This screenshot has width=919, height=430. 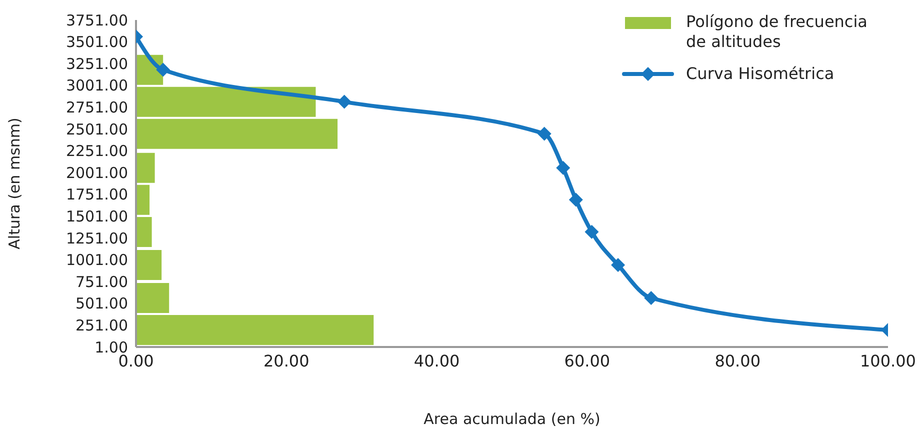 What do you see at coordinates (97, 195) in the screenshot?
I see `y-tick-label: 1751.00` at bounding box center [97, 195].